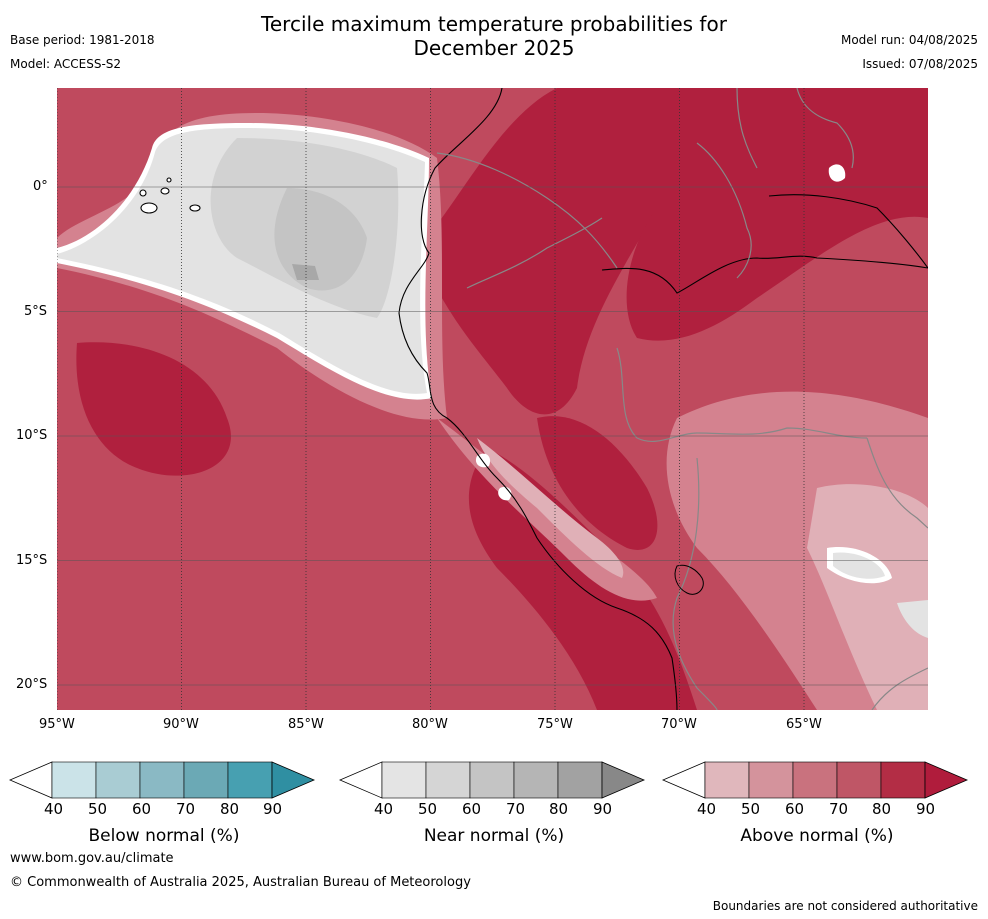  I want to click on near-colorbar-under-triangle, so click(360, 780).